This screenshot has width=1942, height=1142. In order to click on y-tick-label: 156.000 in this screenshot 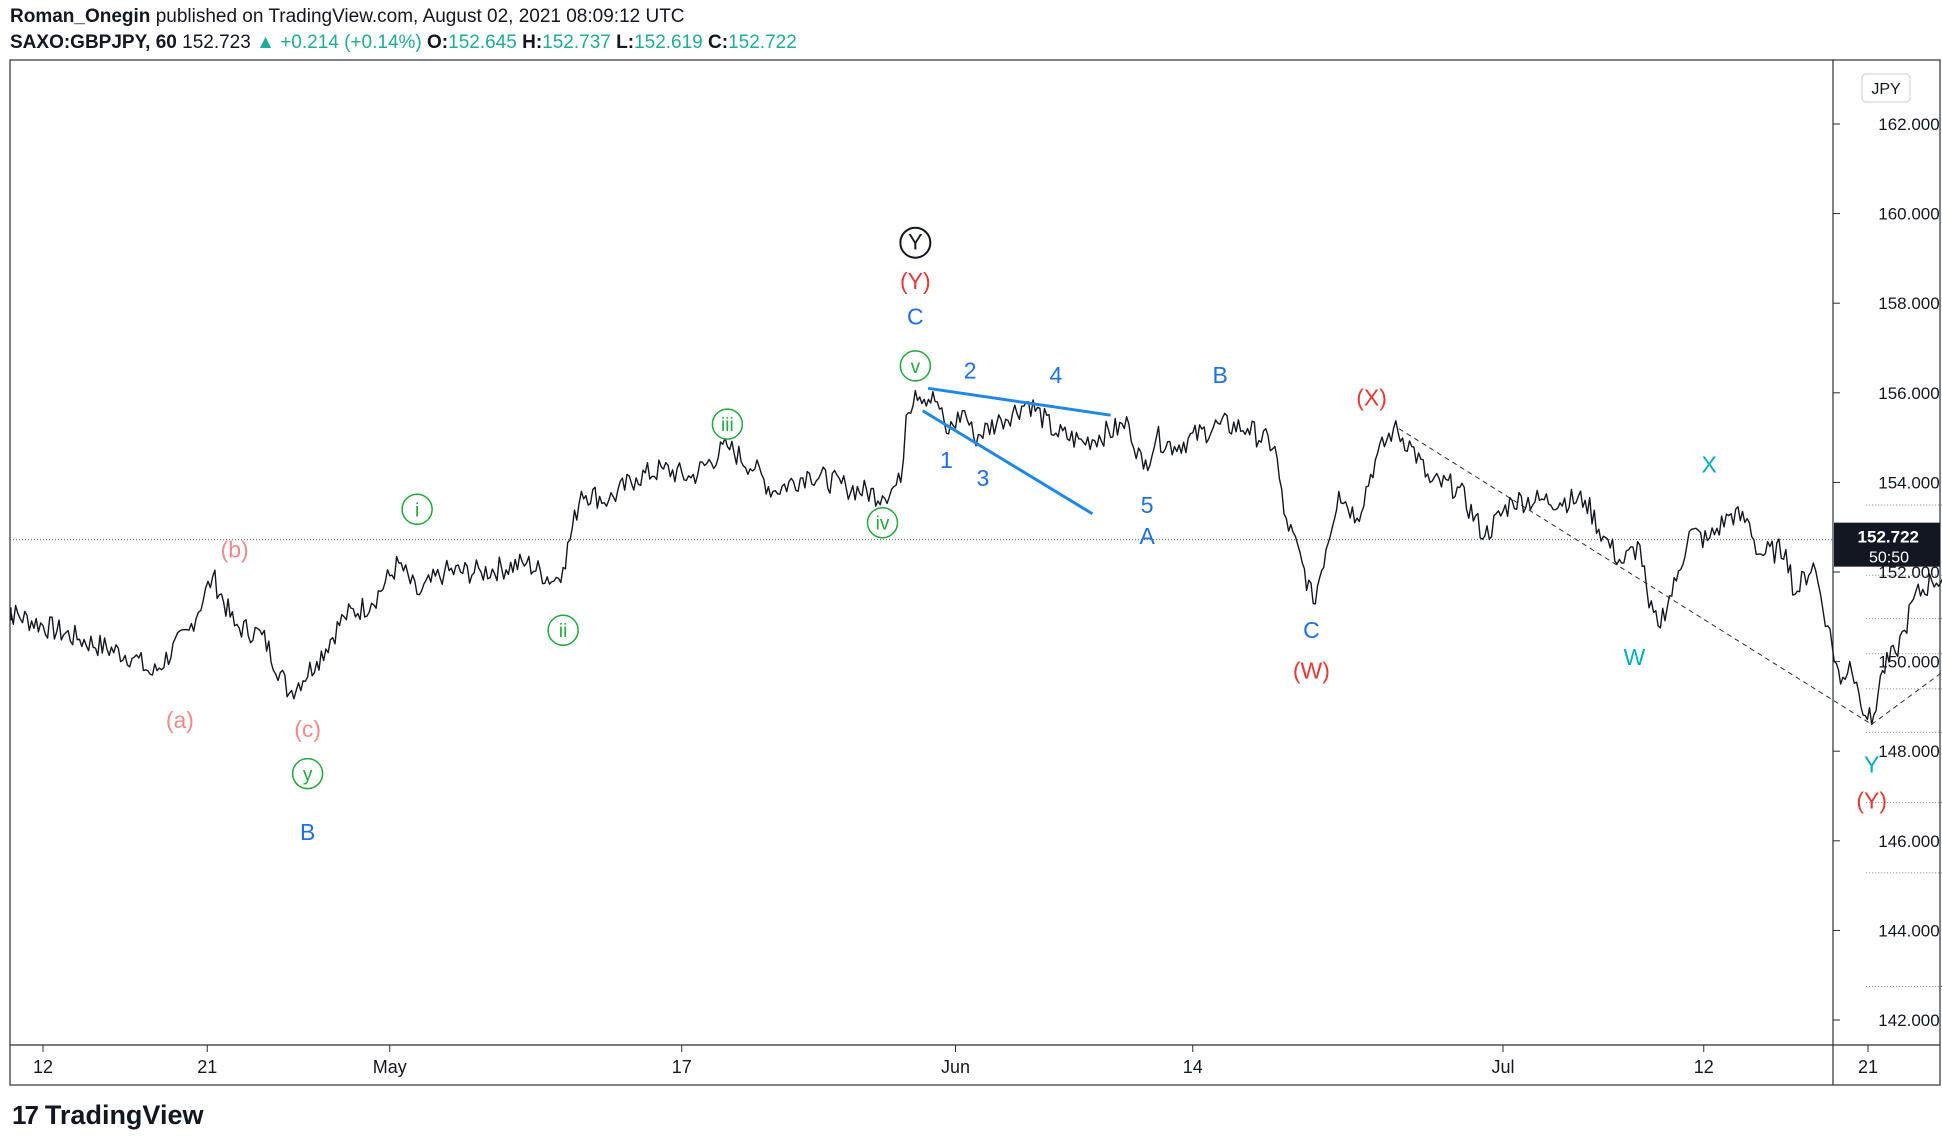, I will do `click(1908, 393)`.